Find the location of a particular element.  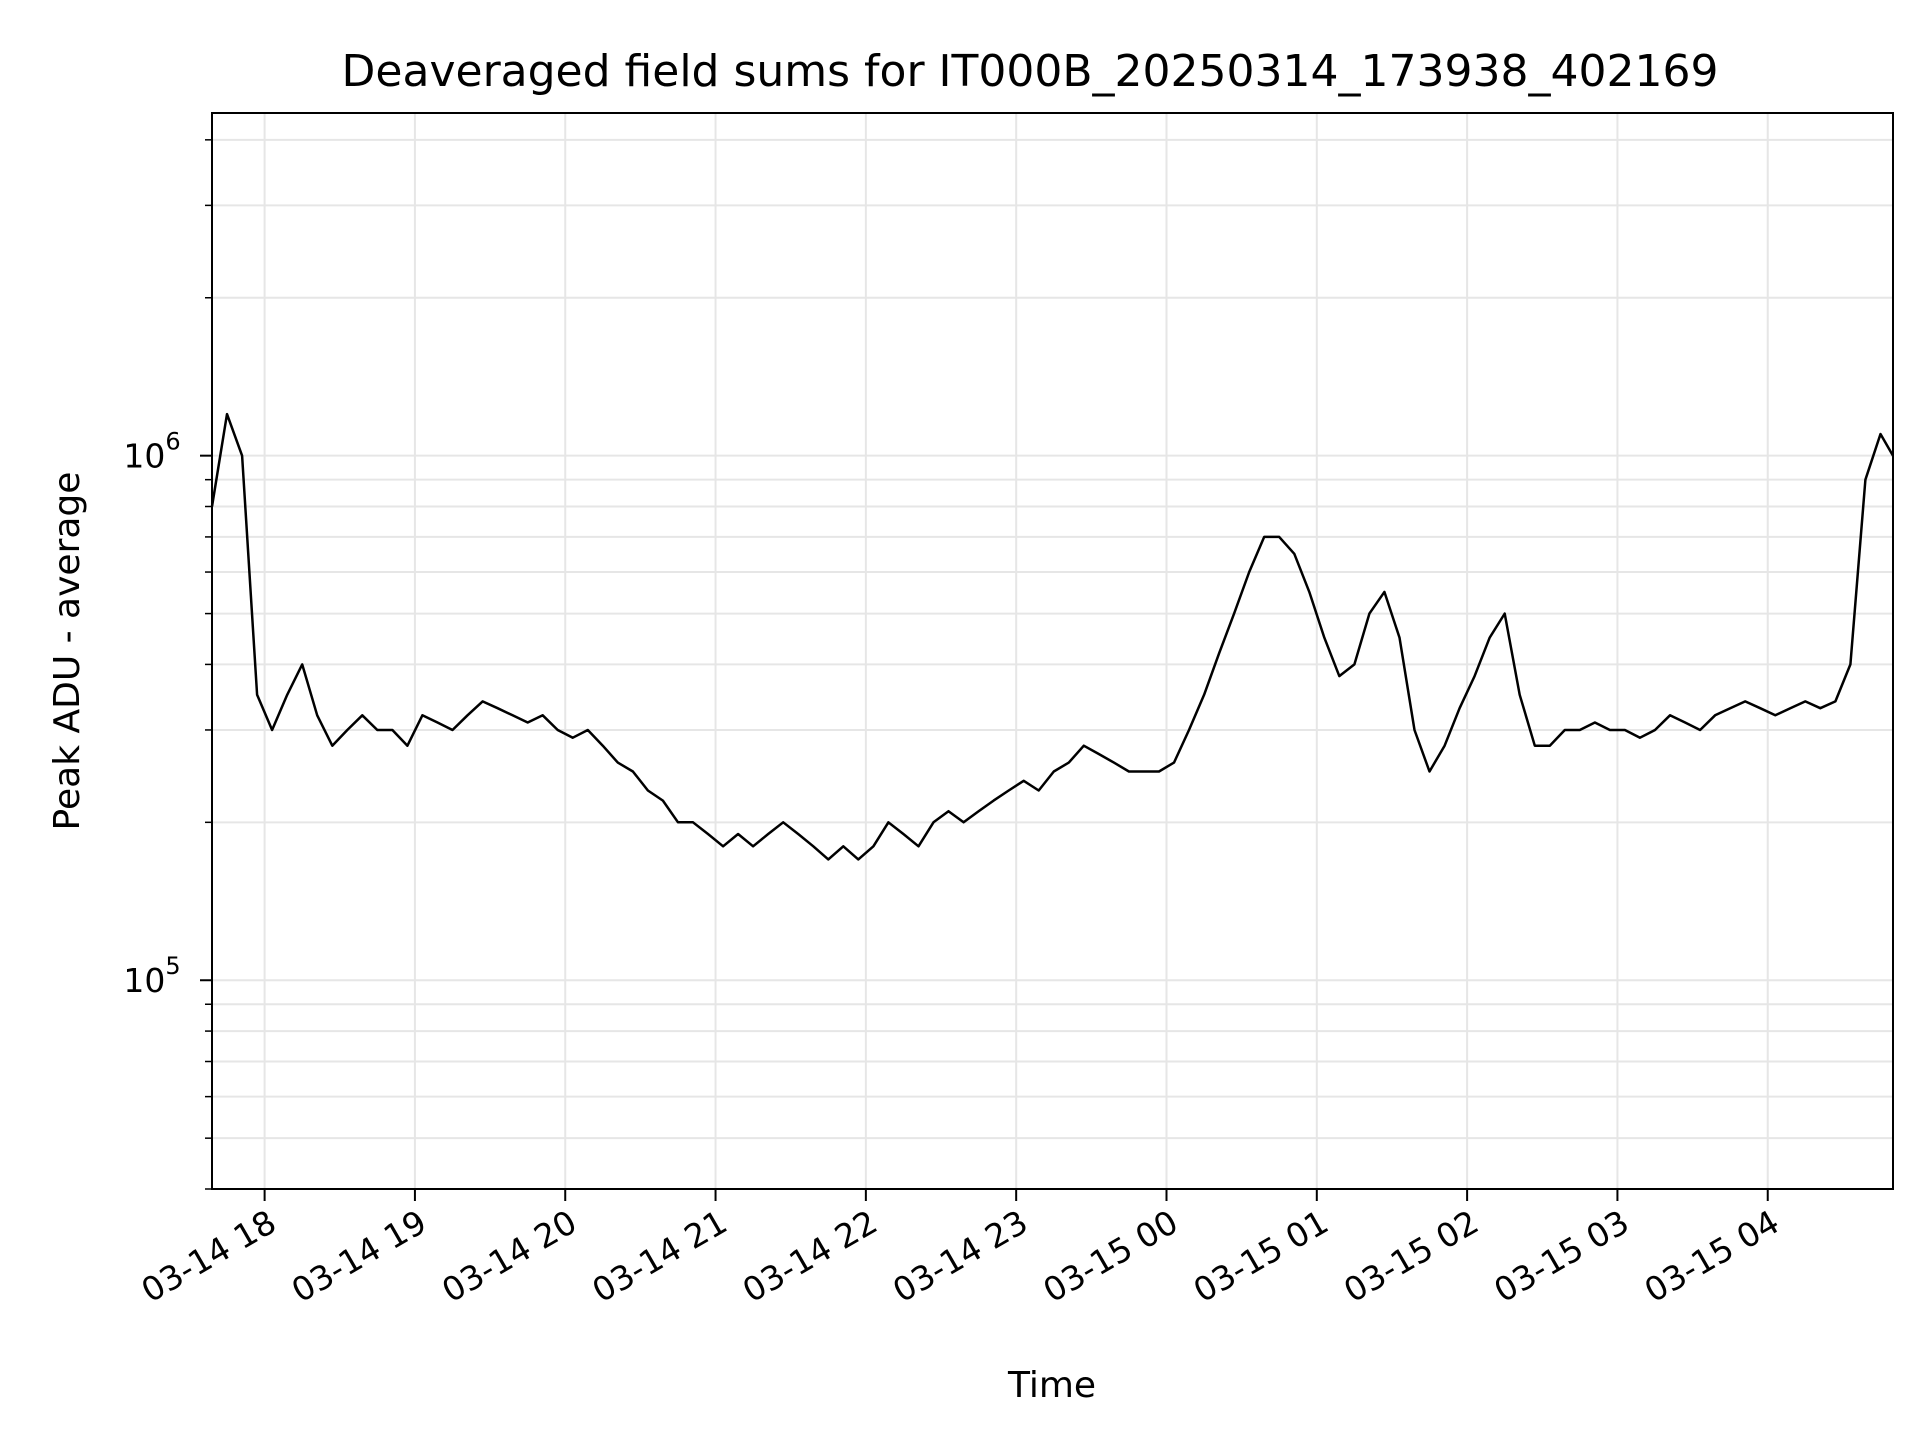

x-tick-label: 03-14 21 is located at coordinates (660, 1256).